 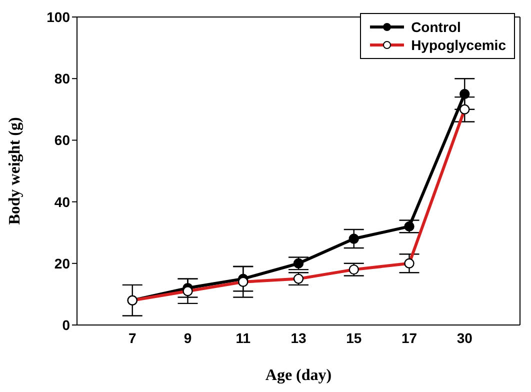 I want to click on y-tick-label: 100, so click(x=58, y=16).